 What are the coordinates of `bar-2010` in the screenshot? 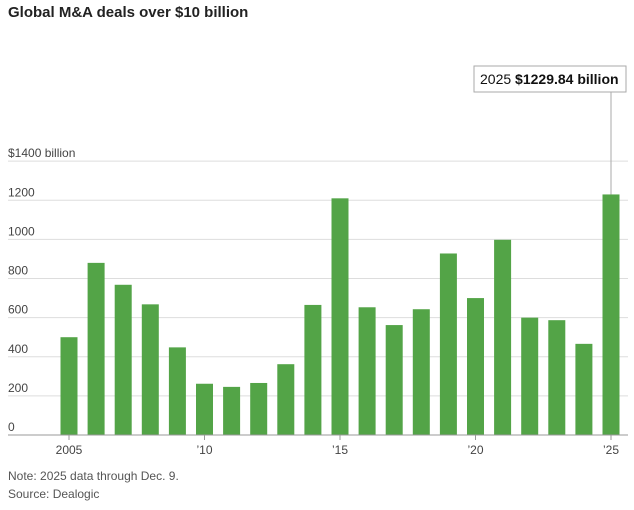 It's located at (204, 409).